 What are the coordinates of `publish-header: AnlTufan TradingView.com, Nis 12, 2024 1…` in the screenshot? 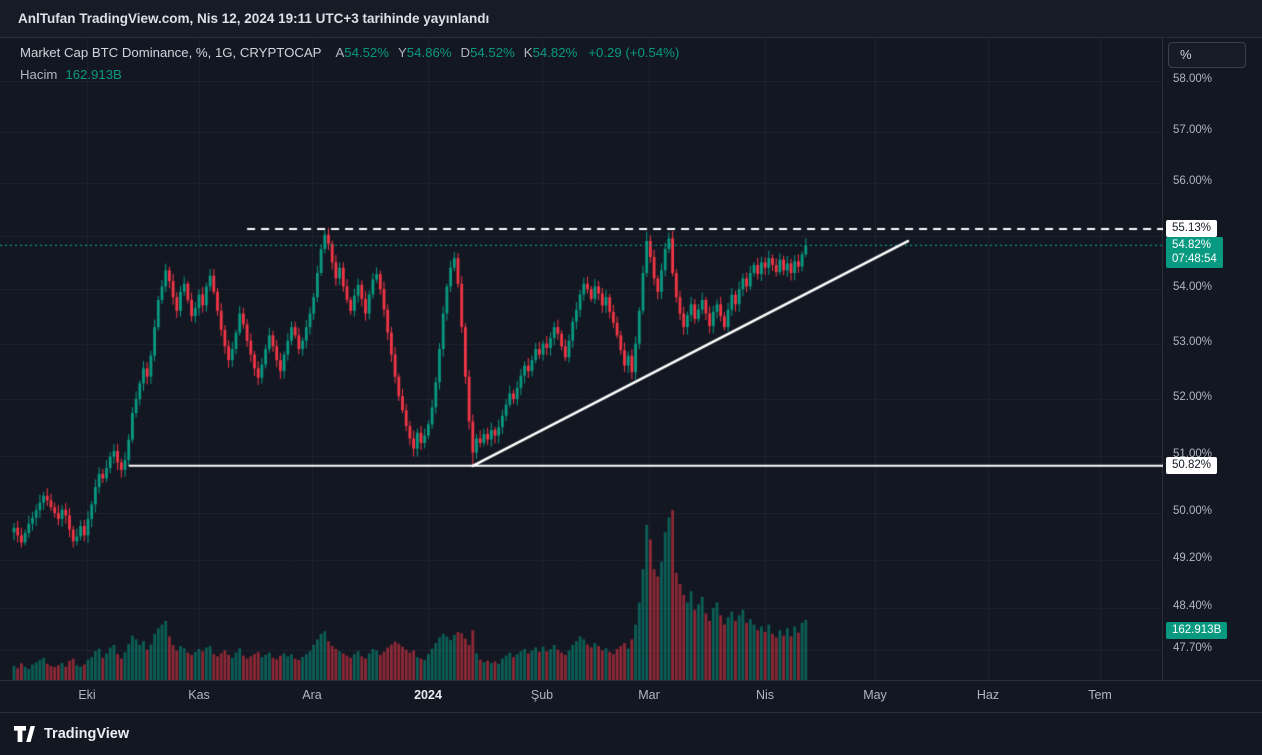 It's located at (631, 19).